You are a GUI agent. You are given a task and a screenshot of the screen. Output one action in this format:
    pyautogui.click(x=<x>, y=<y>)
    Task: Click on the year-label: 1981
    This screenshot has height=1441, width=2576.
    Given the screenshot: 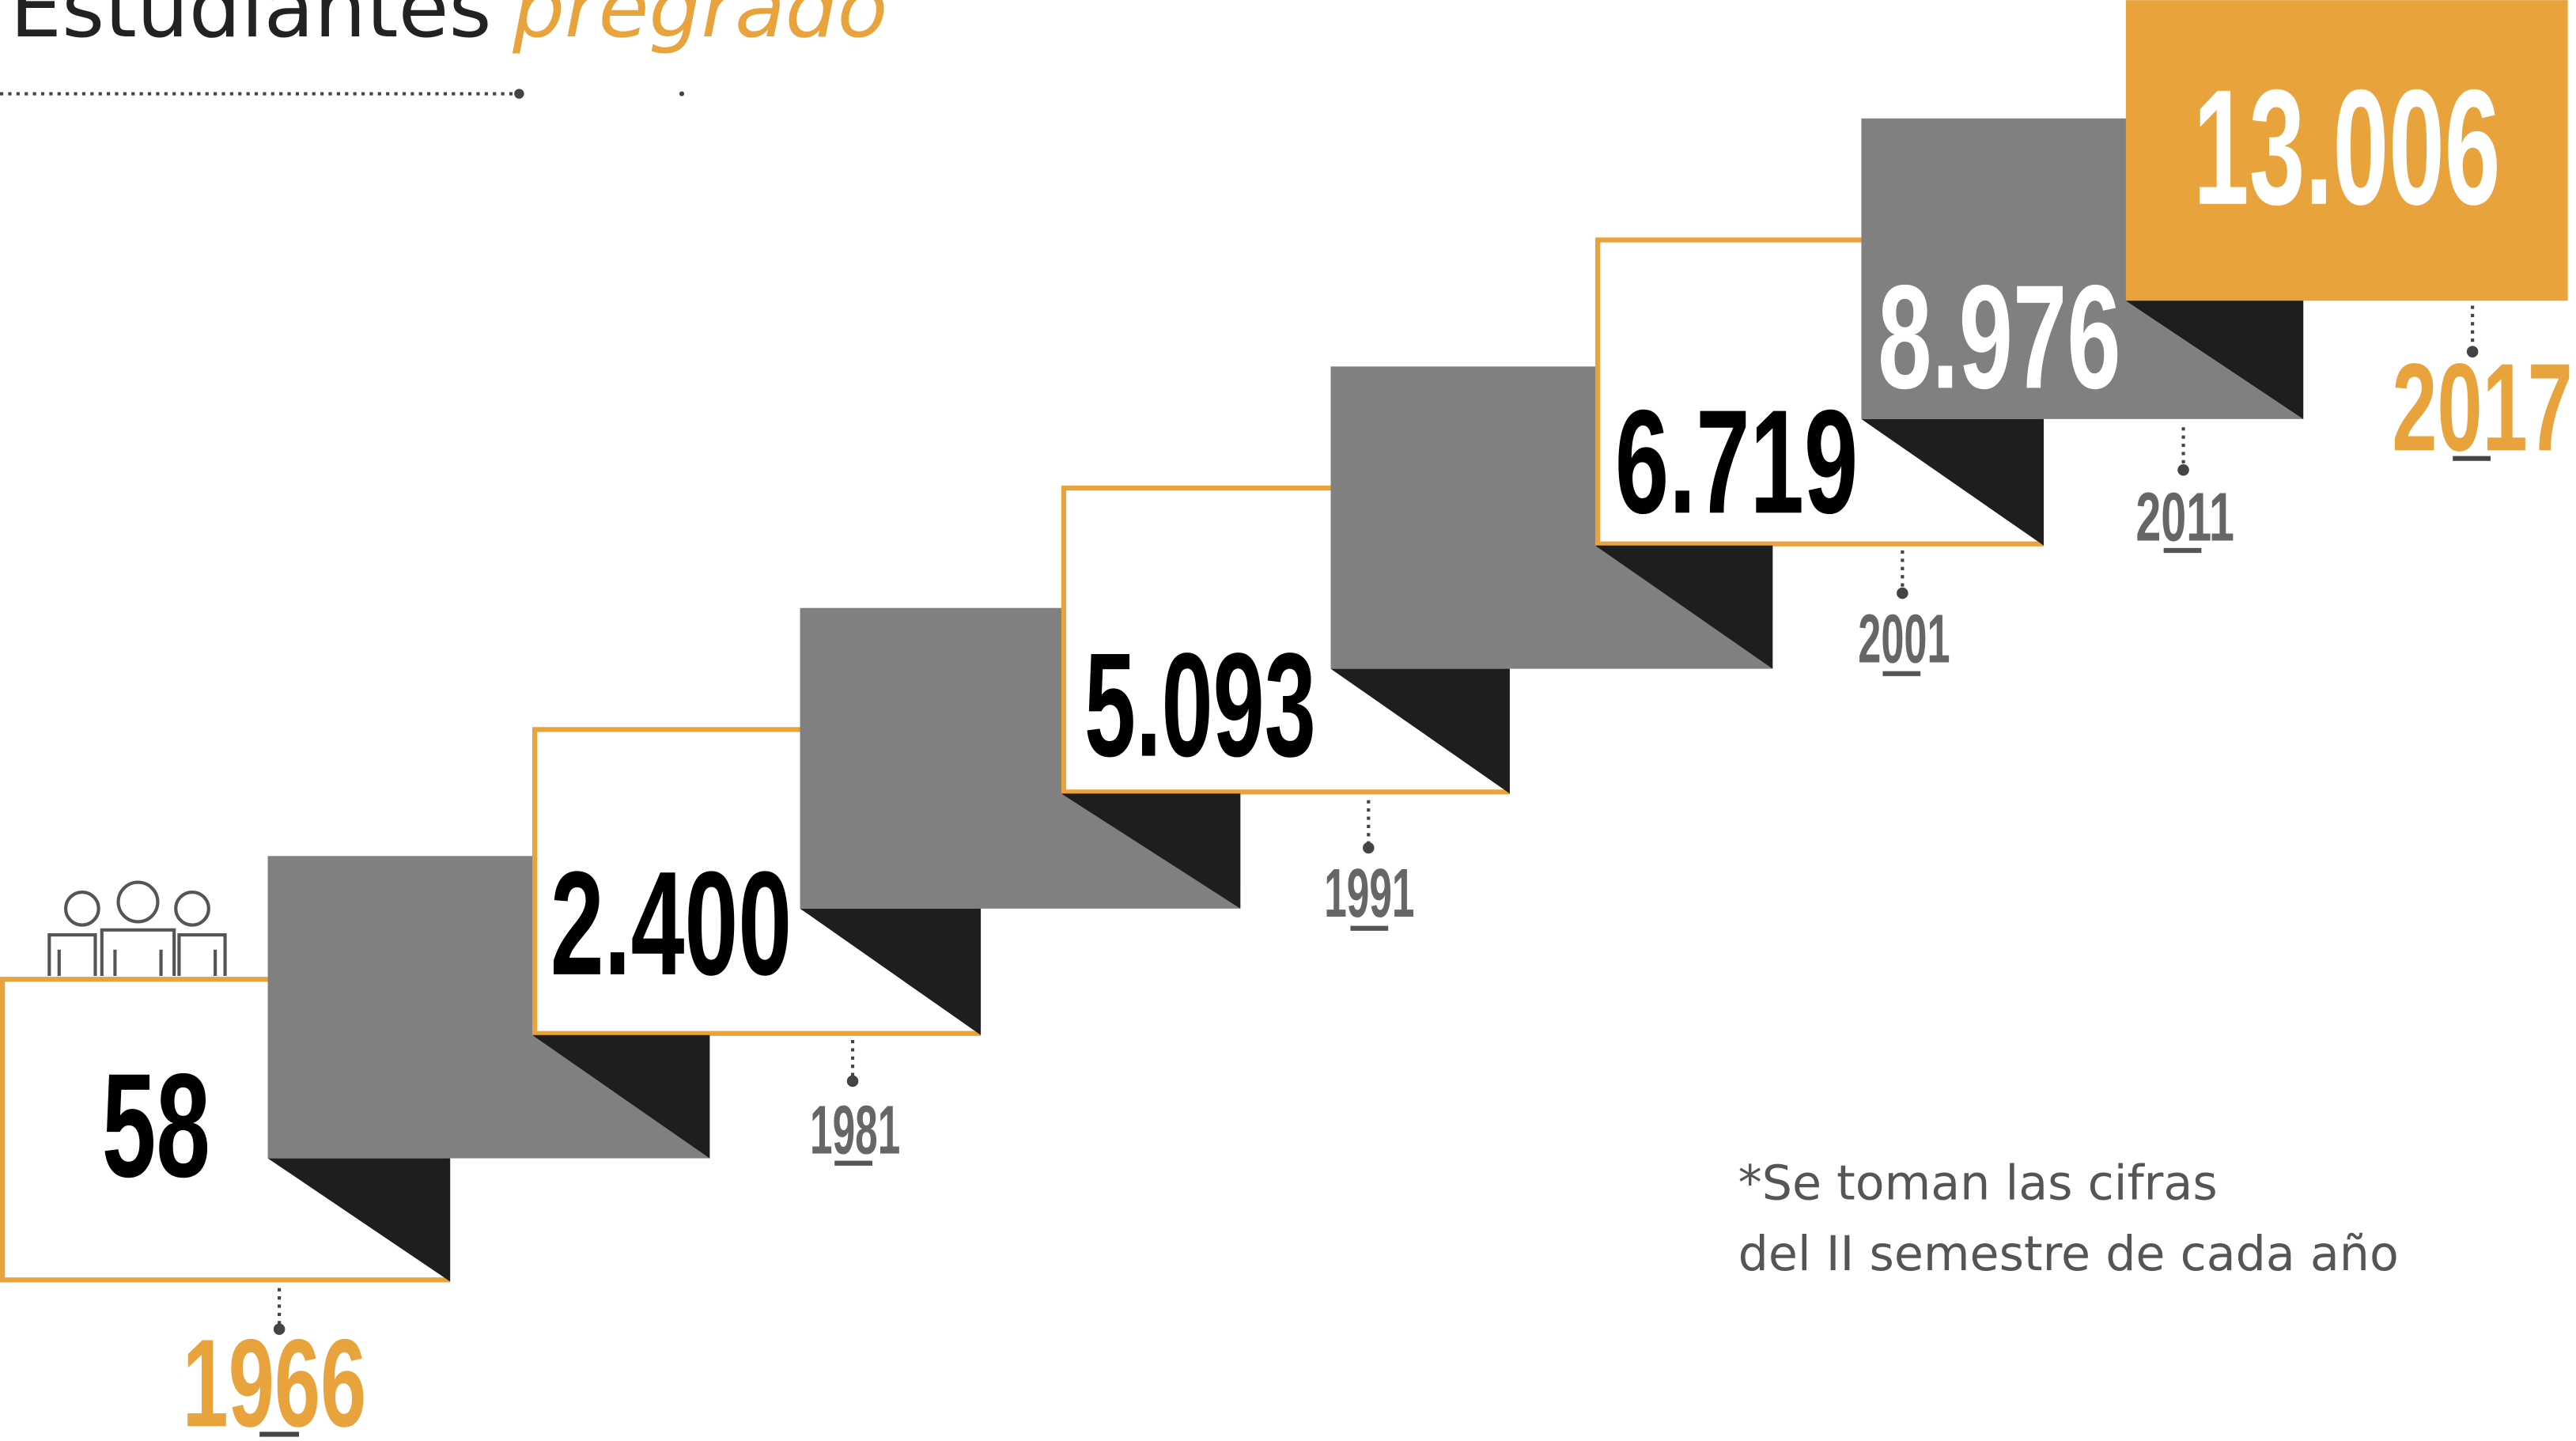 What is the action you would take?
    pyautogui.click(x=855, y=1130)
    